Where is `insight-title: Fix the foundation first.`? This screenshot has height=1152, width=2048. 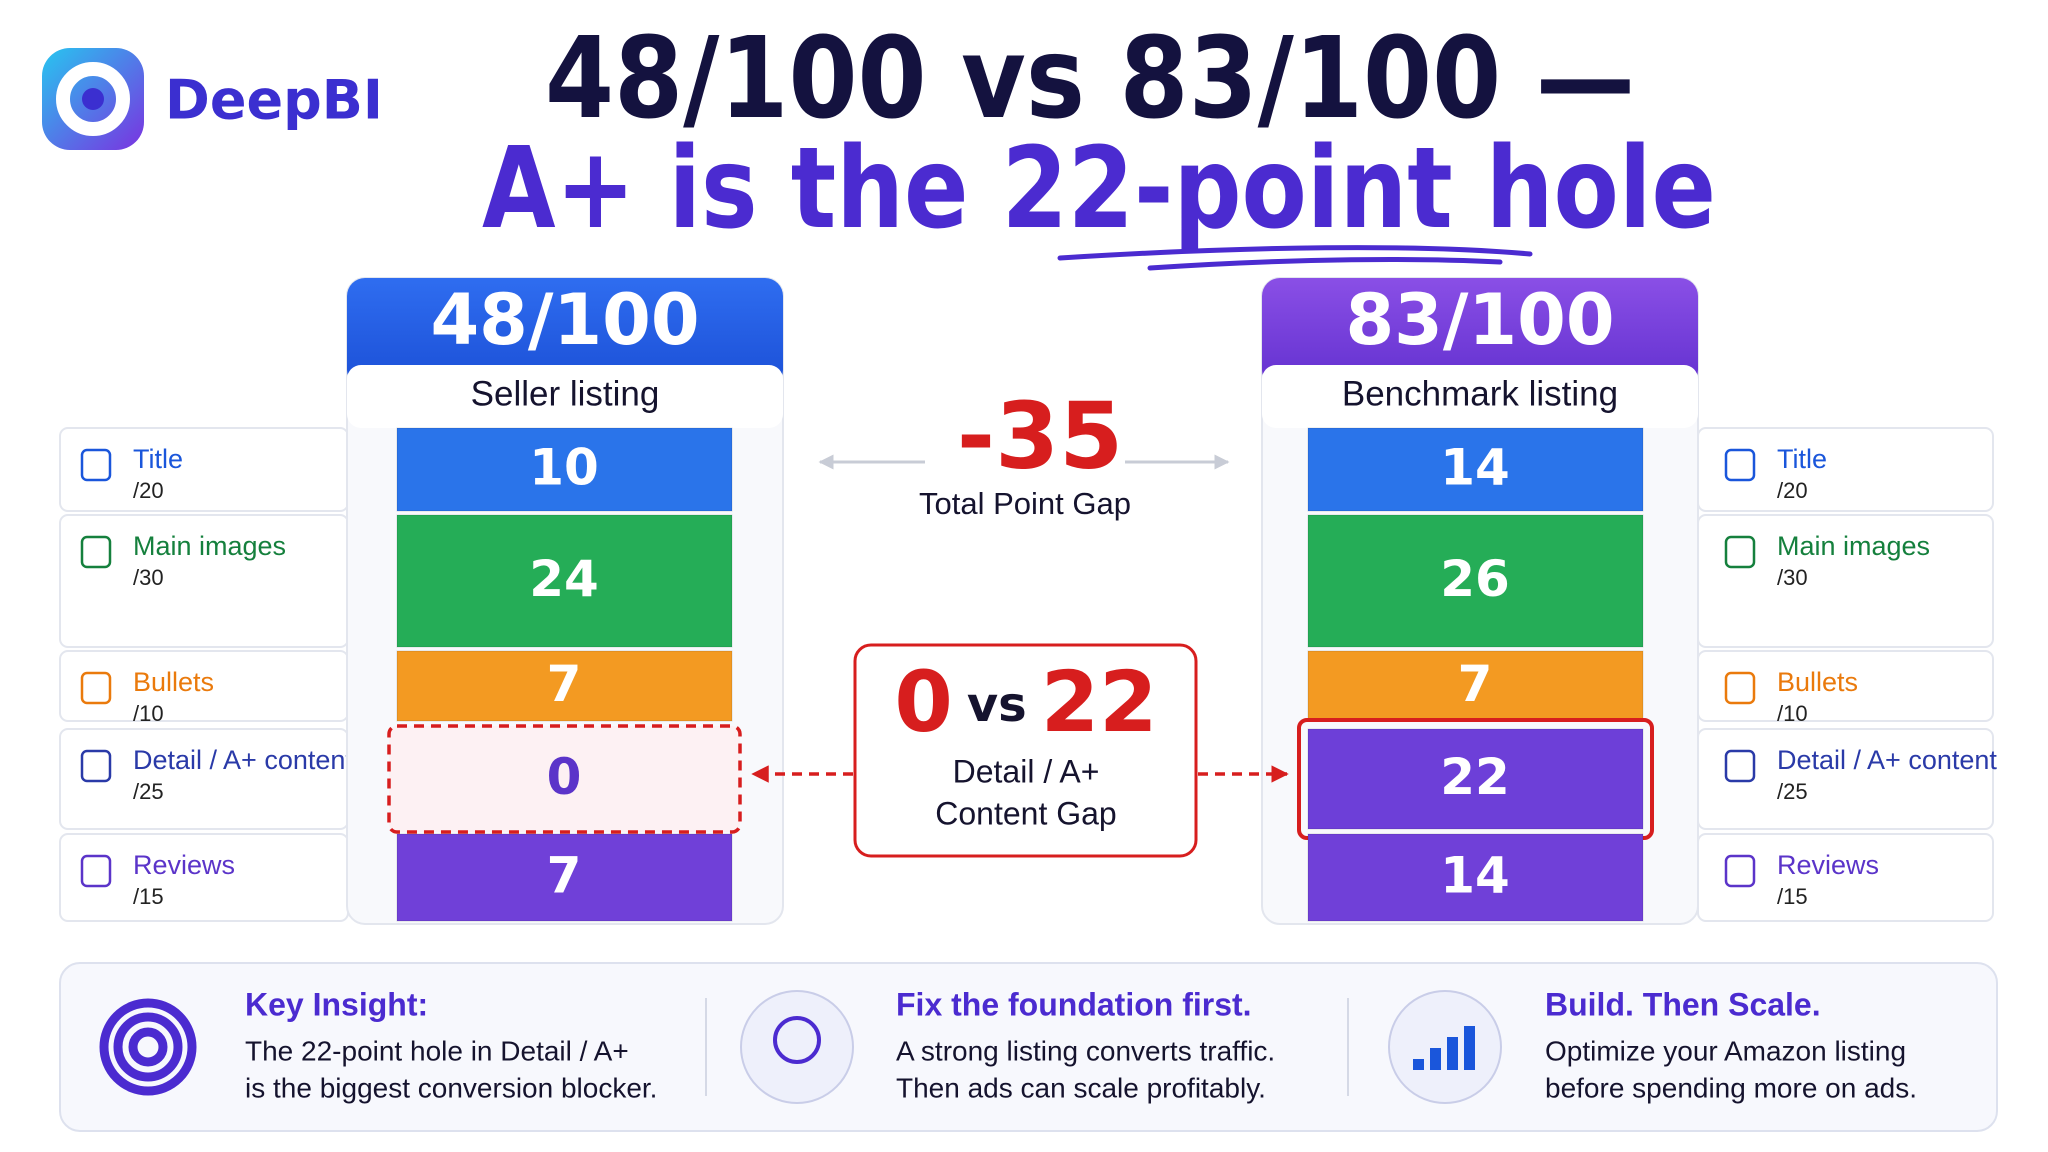
insight-title: Fix the foundation first. is located at coordinates (1074, 1004).